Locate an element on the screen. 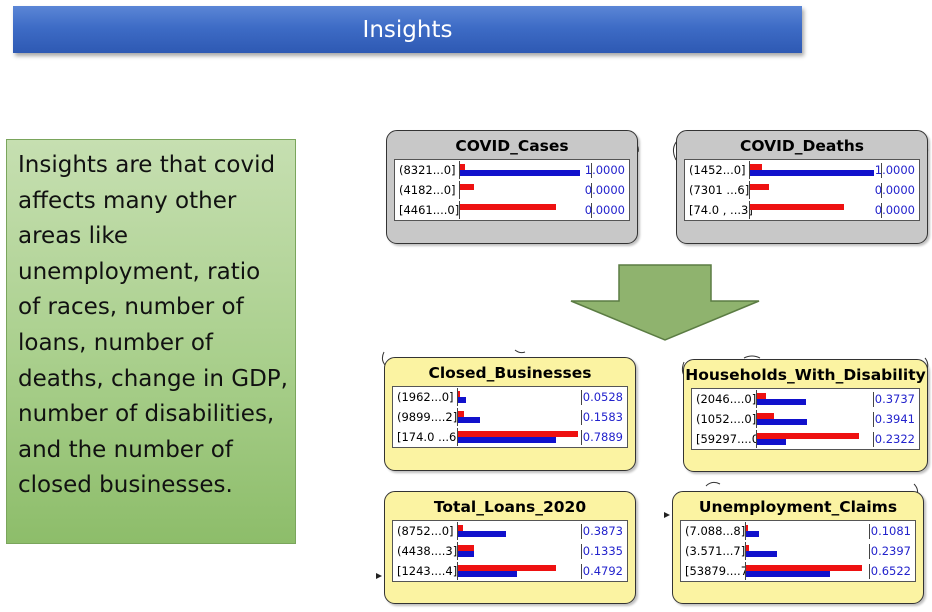 Image resolution: width=932 pixels, height=612 pixels. state-row: (3.571...7] 0.2397 is located at coordinates (798, 551).